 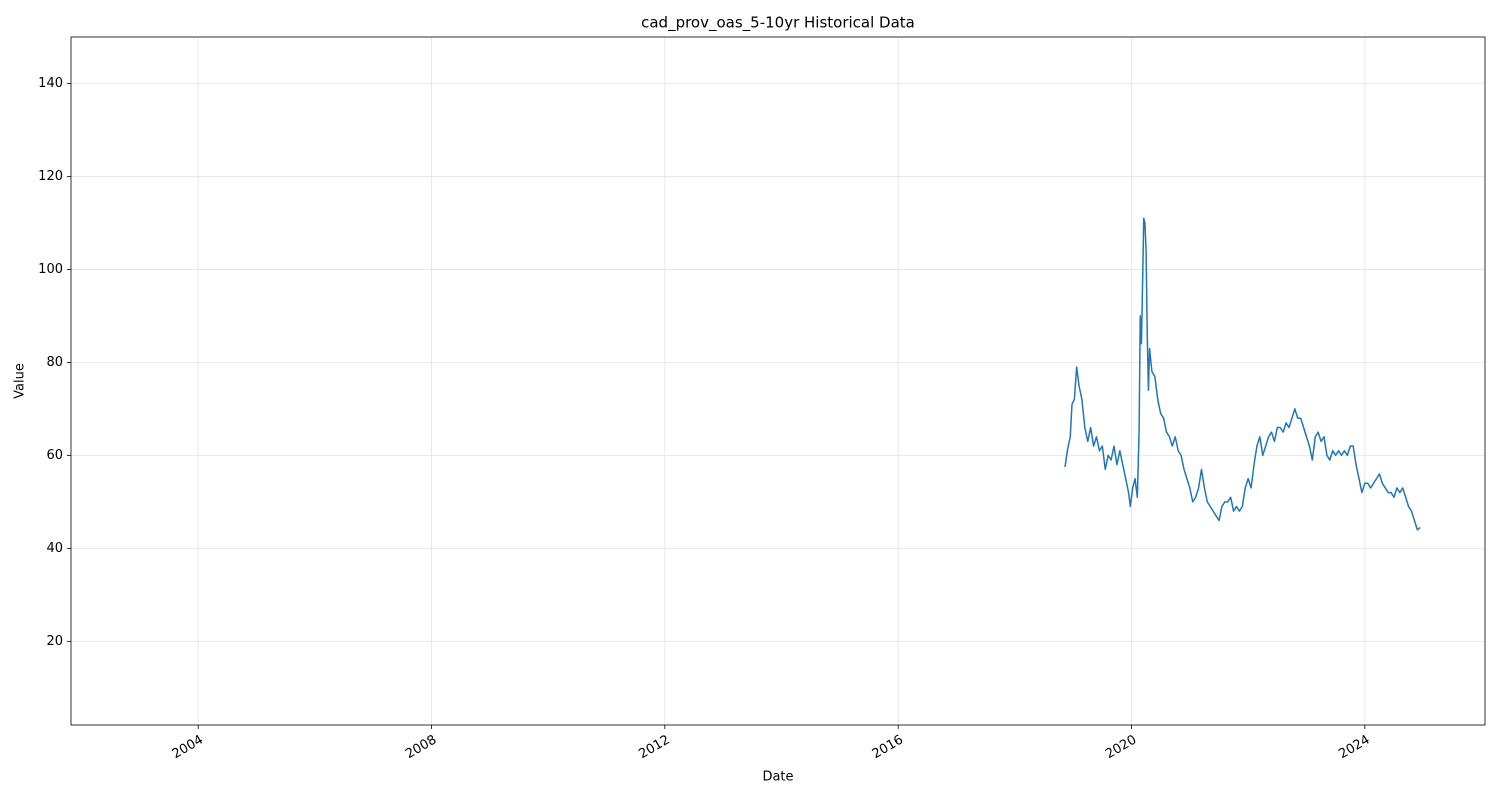 What do you see at coordinates (54, 362) in the screenshot?
I see `y-tick-label: 80` at bounding box center [54, 362].